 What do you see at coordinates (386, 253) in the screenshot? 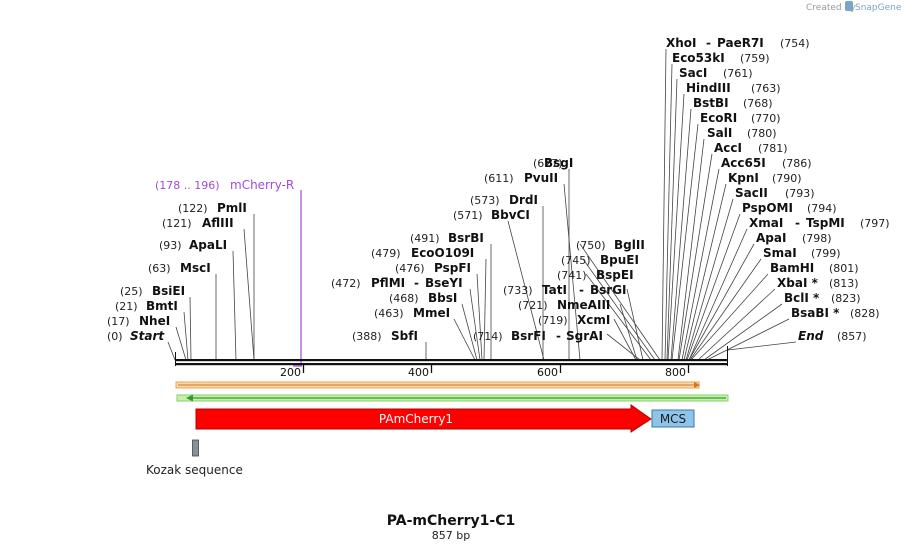
I see `site-pos: (479)` at bounding box center [386, 253].